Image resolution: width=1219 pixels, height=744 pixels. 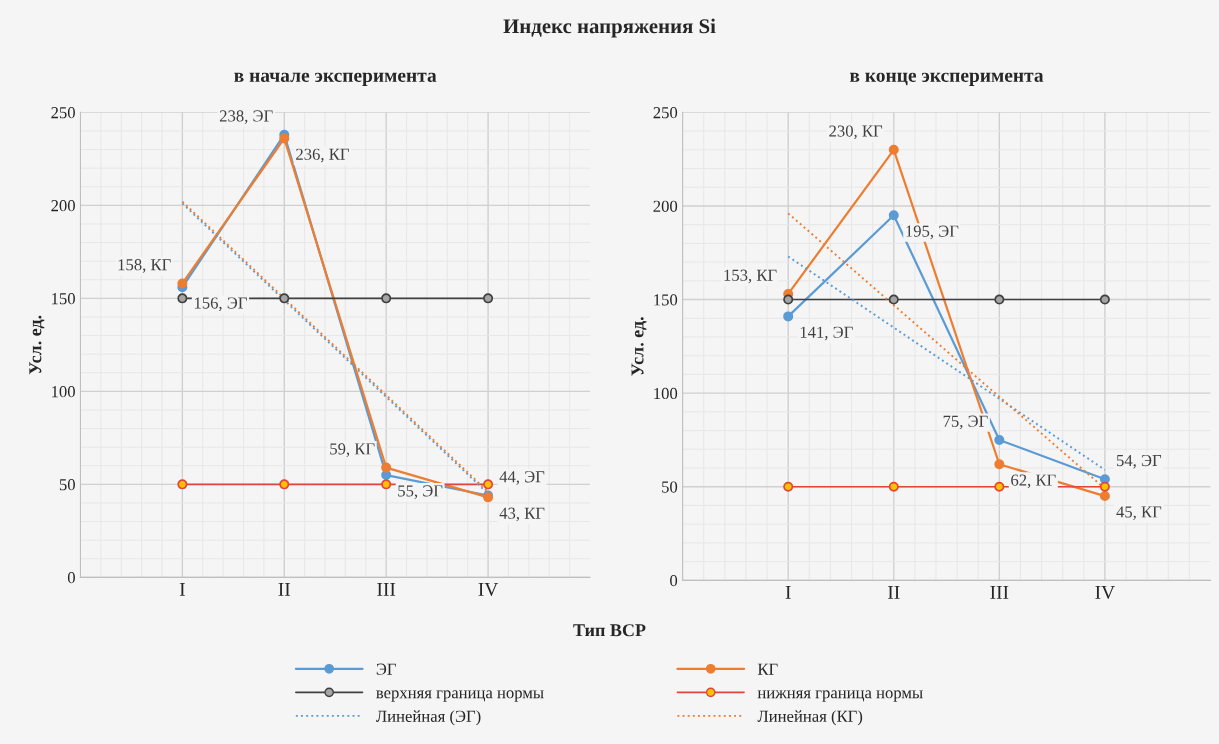 I want to click on legend-label: Линейная (КГ), so click(x=810, y=718).